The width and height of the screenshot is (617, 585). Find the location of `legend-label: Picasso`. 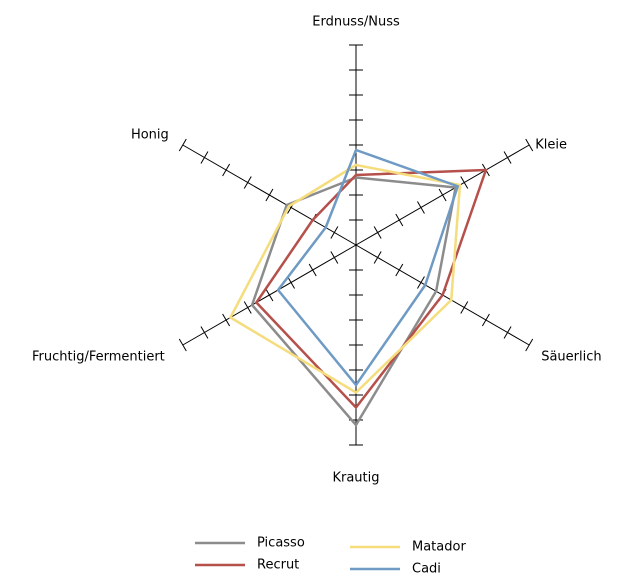

legend-label: Picasso is located at coordinates (281, 543).